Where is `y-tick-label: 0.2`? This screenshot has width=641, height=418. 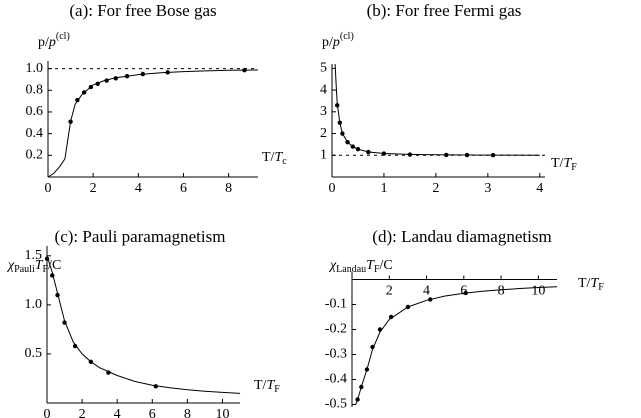
y-tick-label: 0.2 is located at coordinates (35, 155).